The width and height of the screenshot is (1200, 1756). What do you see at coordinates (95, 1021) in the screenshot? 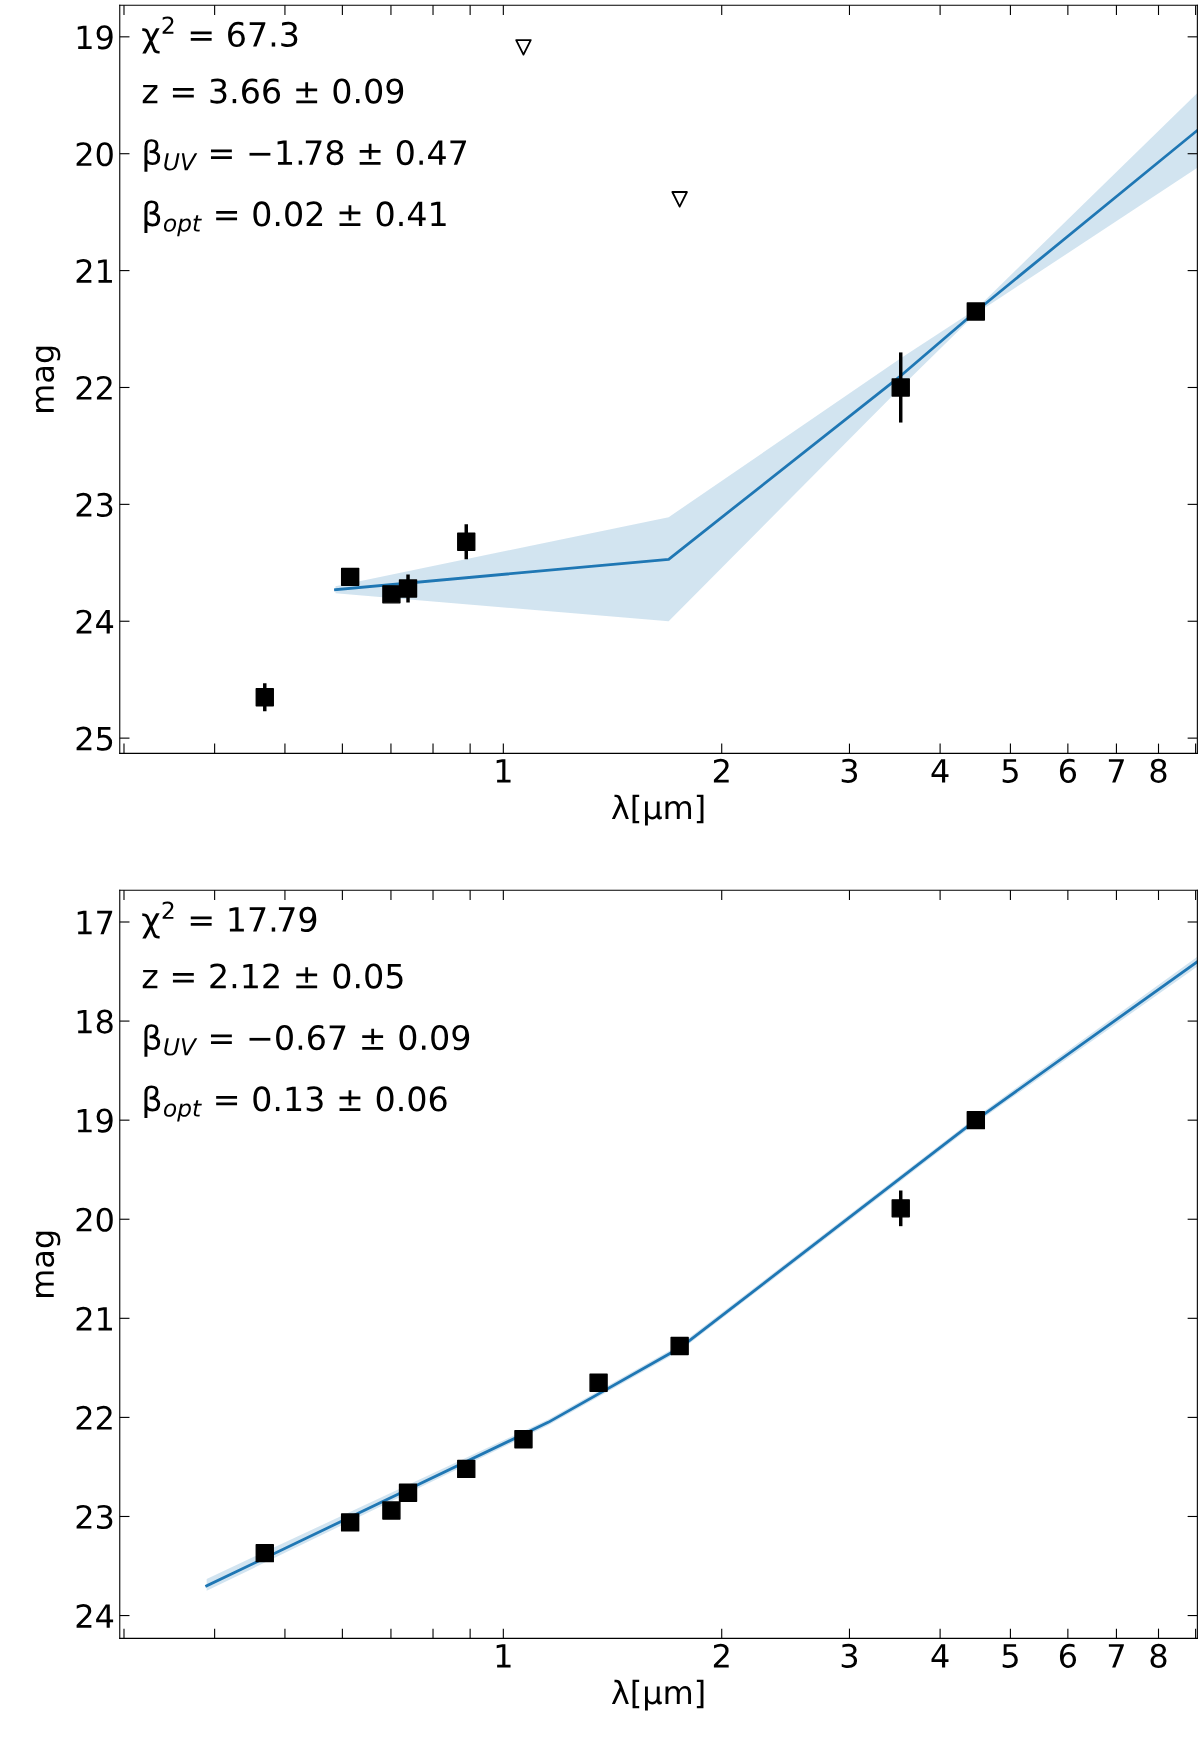
I see `y-tick-label: 18` at bounding box center [95, 1021].